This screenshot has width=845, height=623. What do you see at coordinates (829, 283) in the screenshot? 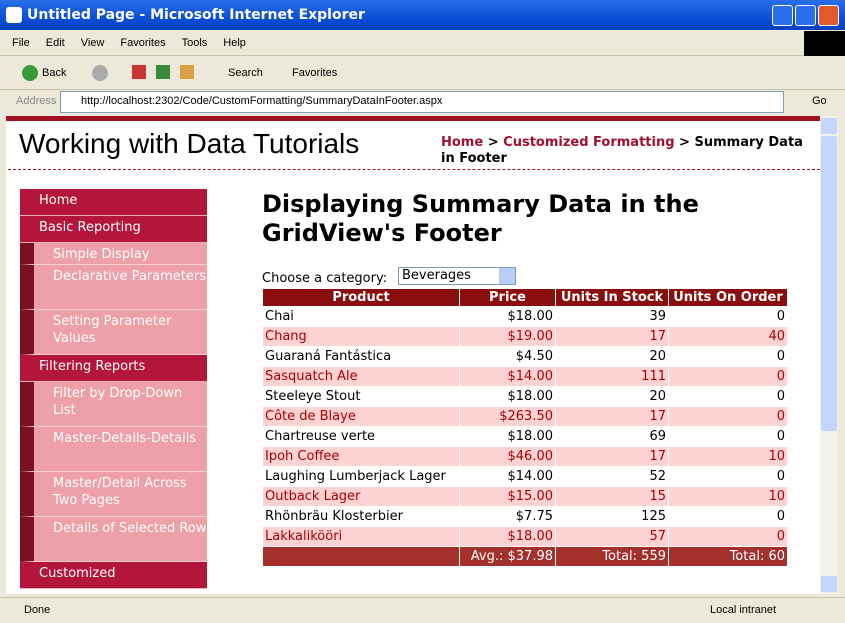
I see `scroll-thumb` at bounding box center [829, 283].